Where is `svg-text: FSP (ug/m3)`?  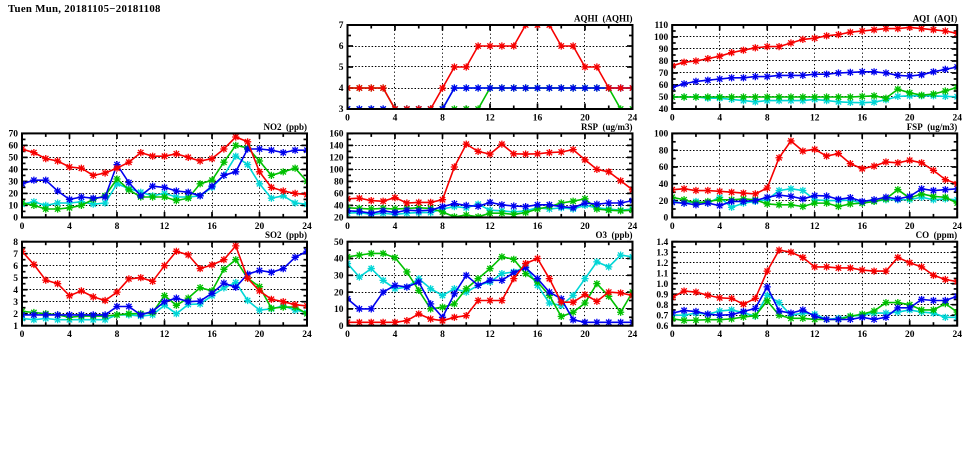
svg-text: FSP (ug/m3) is located at coordinates (932, 127).